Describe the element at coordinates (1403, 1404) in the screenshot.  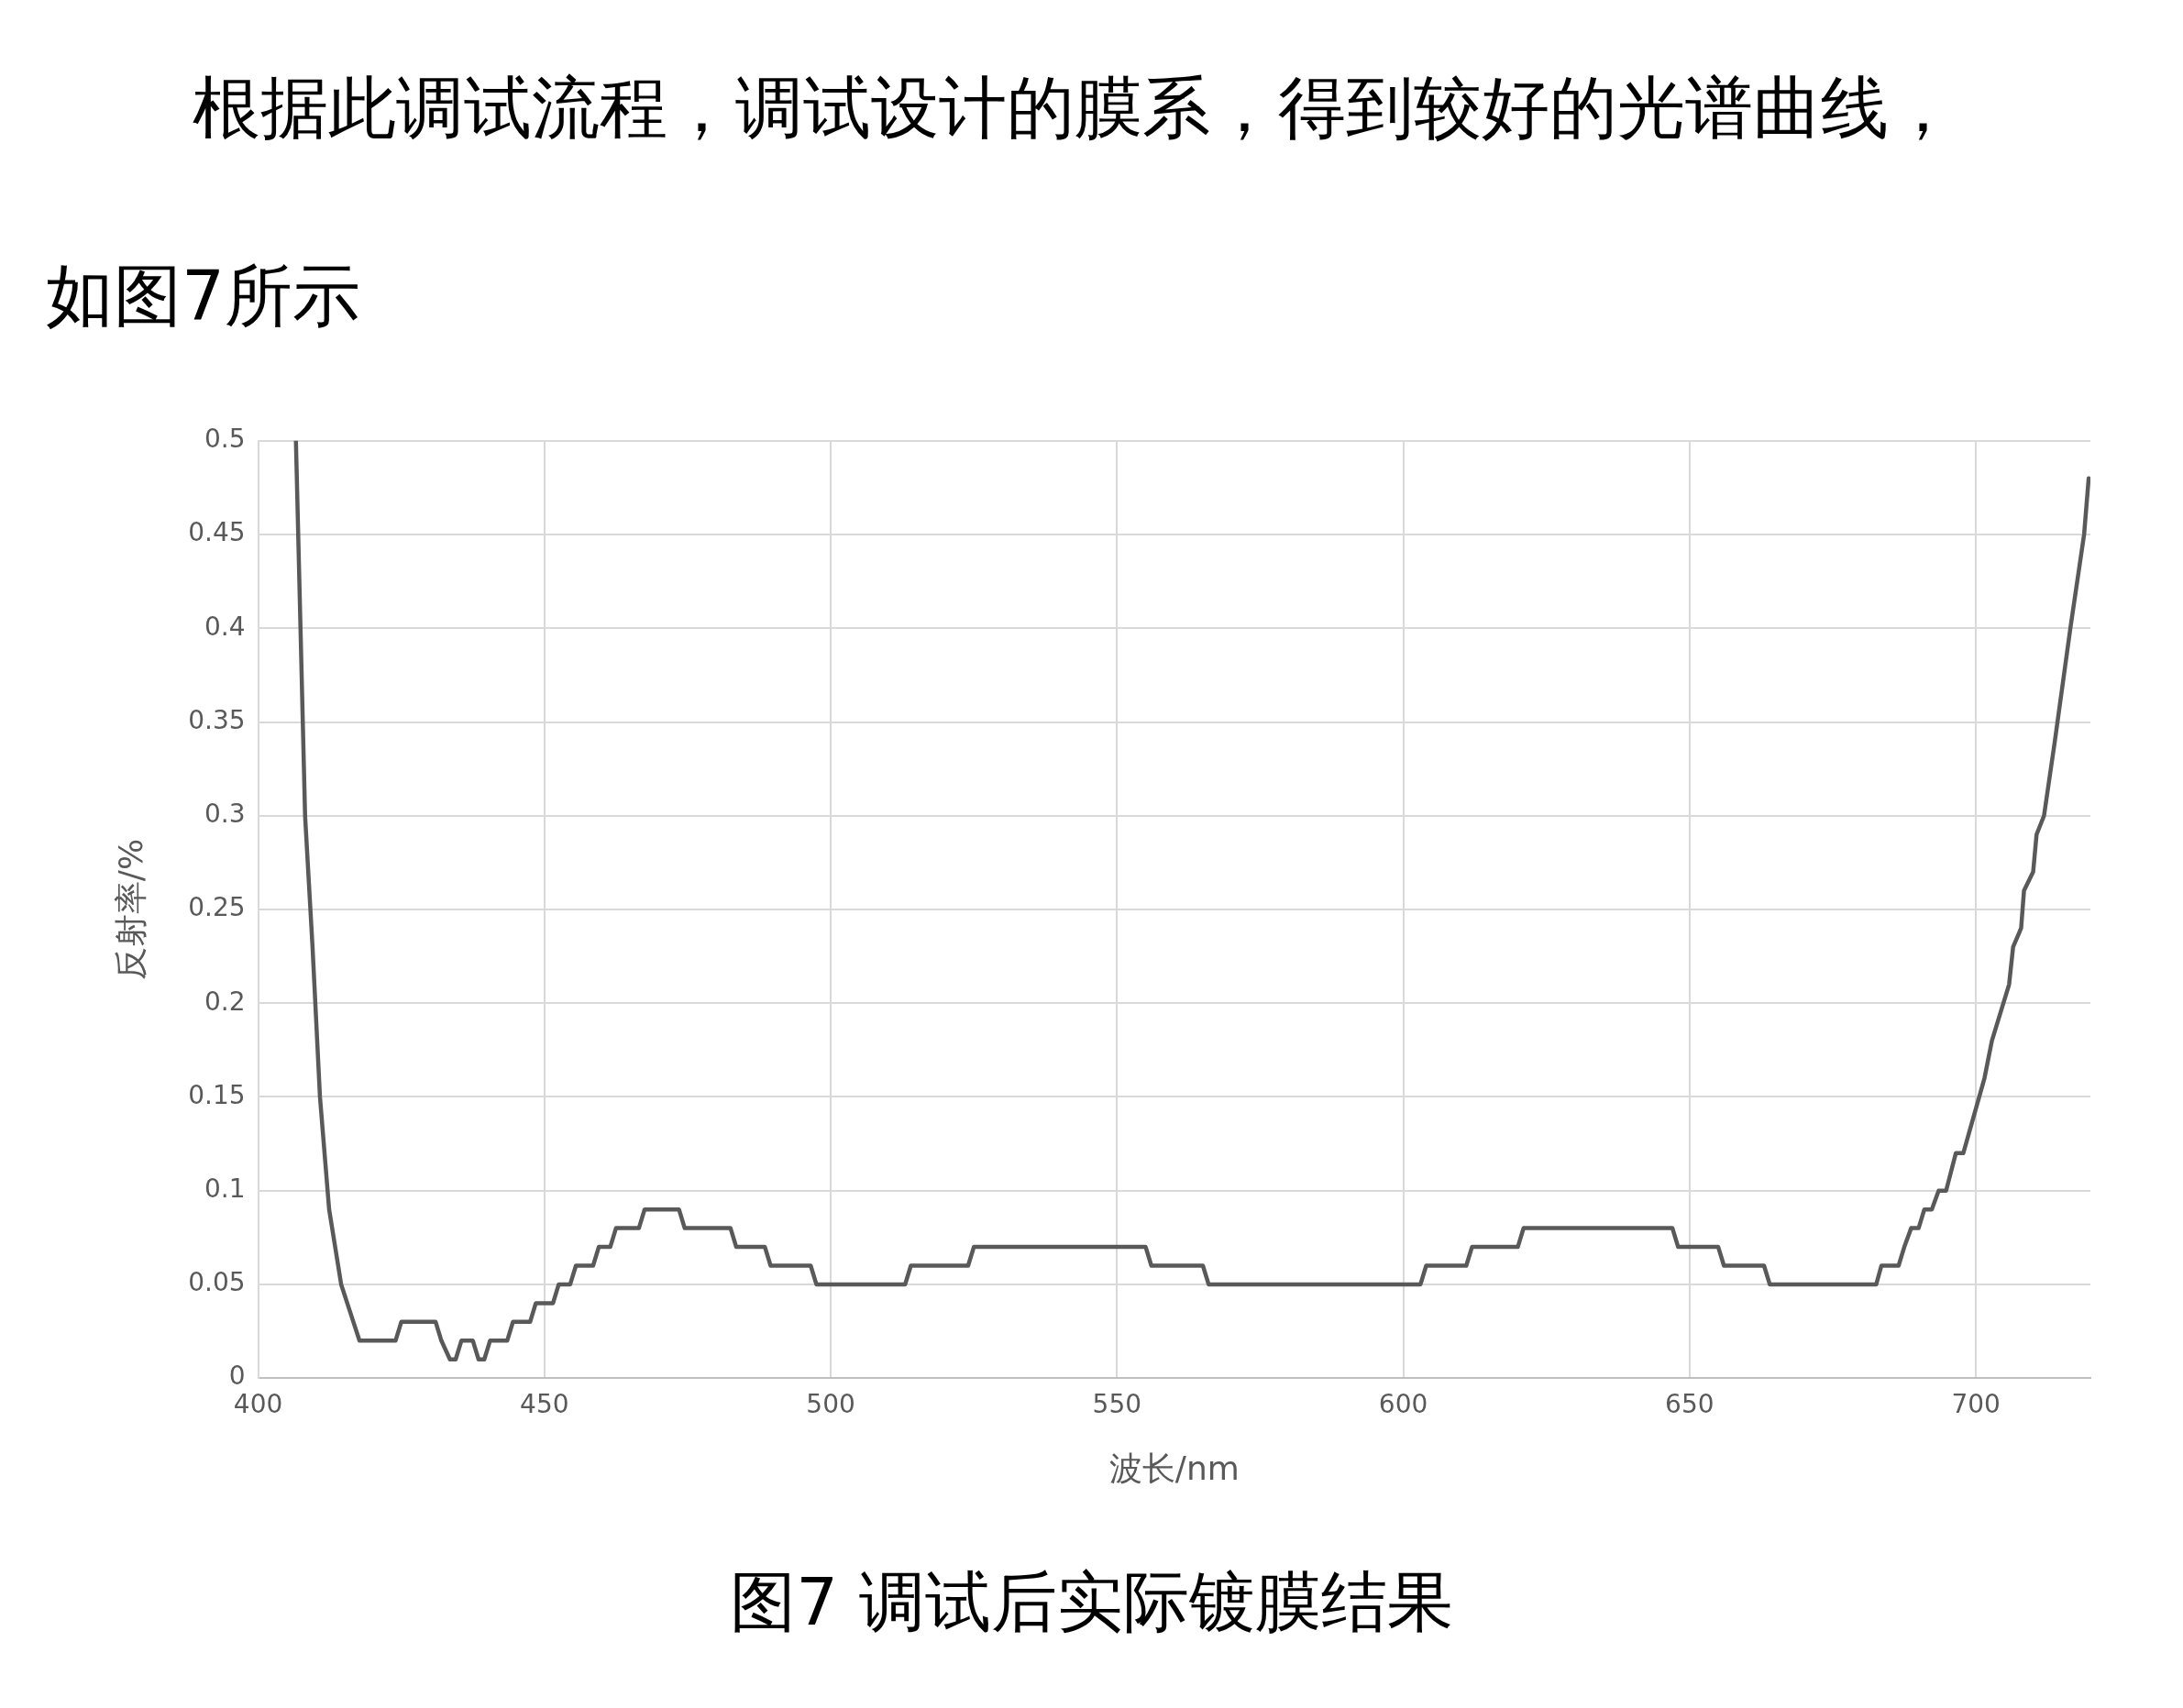
I see `x-tick-label: 600` at that location.